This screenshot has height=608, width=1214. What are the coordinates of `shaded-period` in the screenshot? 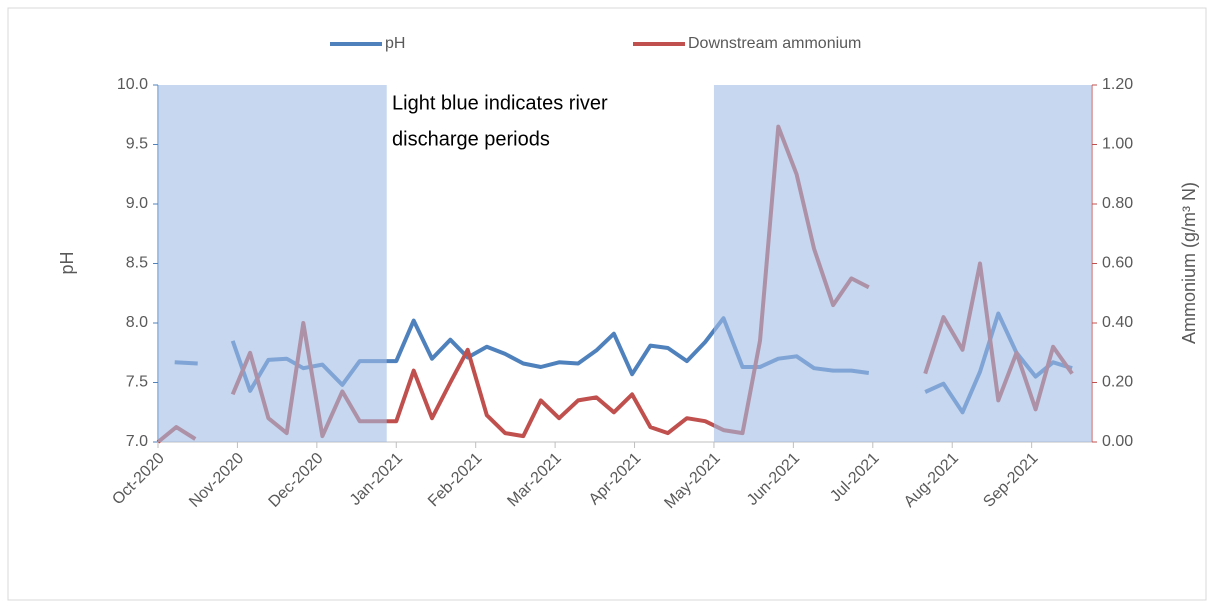 It's located at (272, 263).